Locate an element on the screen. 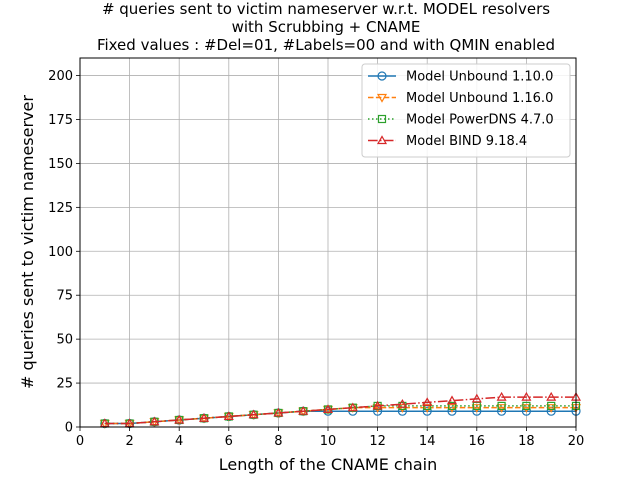  x-axis-label: Length of the CNAME chain is located at coordinates (328, 464).